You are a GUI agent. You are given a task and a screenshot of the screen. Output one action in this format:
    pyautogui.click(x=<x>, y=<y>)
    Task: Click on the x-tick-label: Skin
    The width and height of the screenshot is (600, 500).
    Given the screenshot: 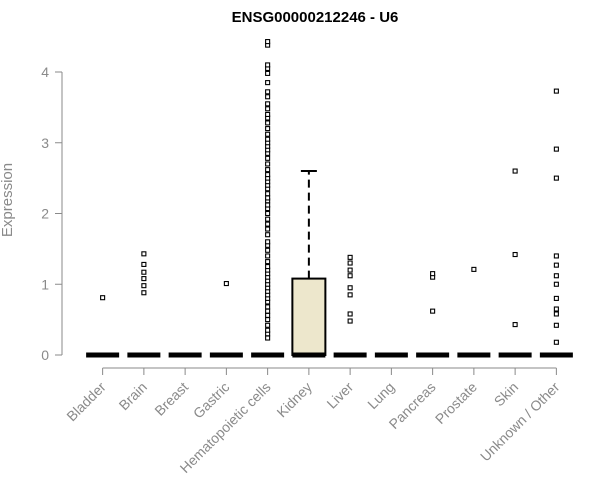 What is the action you would take?
    pyautogui.click(x=506, y=394)
    